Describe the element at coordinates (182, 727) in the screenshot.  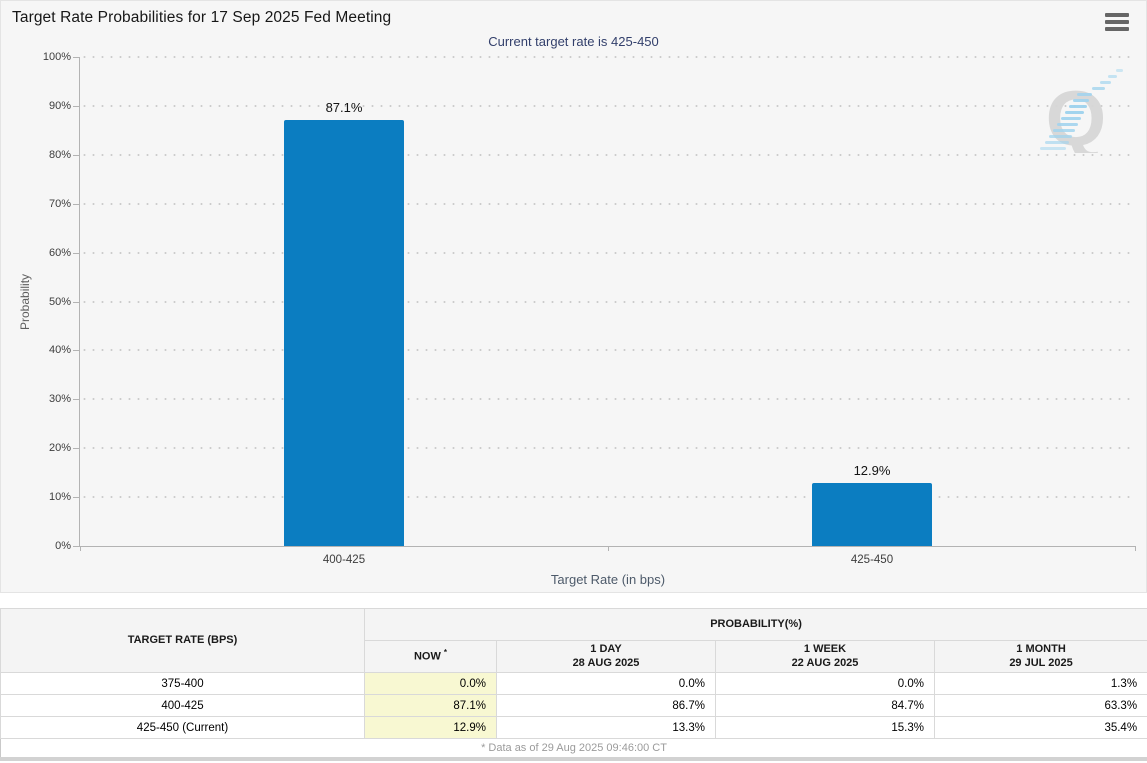
I see `rate-cell: 425-450 (Current)` at that location.